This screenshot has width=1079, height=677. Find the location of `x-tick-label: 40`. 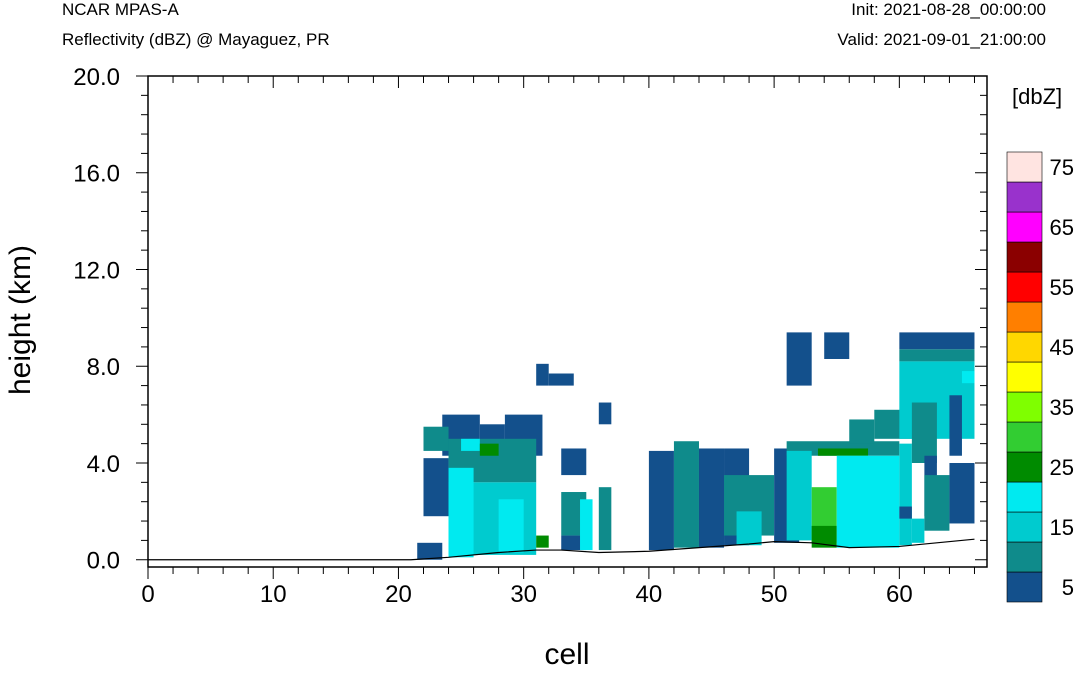

x-tick-label: 40 is located at coordinates (649, 594).